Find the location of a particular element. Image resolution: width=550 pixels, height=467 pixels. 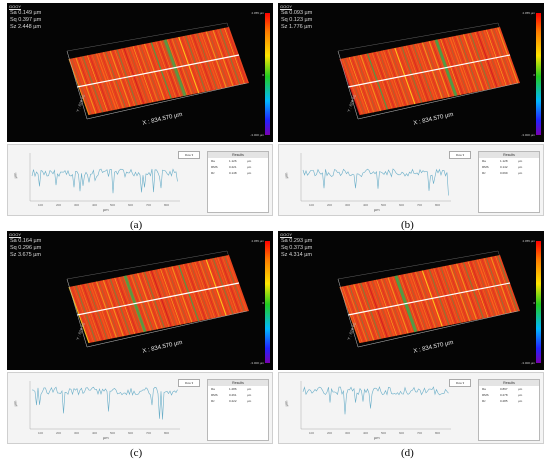

roughness-stat: Sa 0.164 µm is located at coordinates (26, 241).